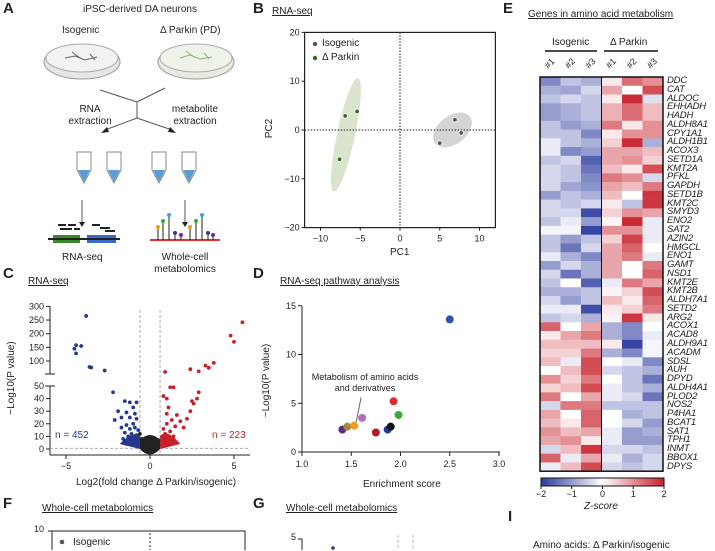 This screenshot has width=715, height=551. Describe the element at coordinates (687, 387) in the screenshot. I see `gene-label: ALDH4A1` at that location.